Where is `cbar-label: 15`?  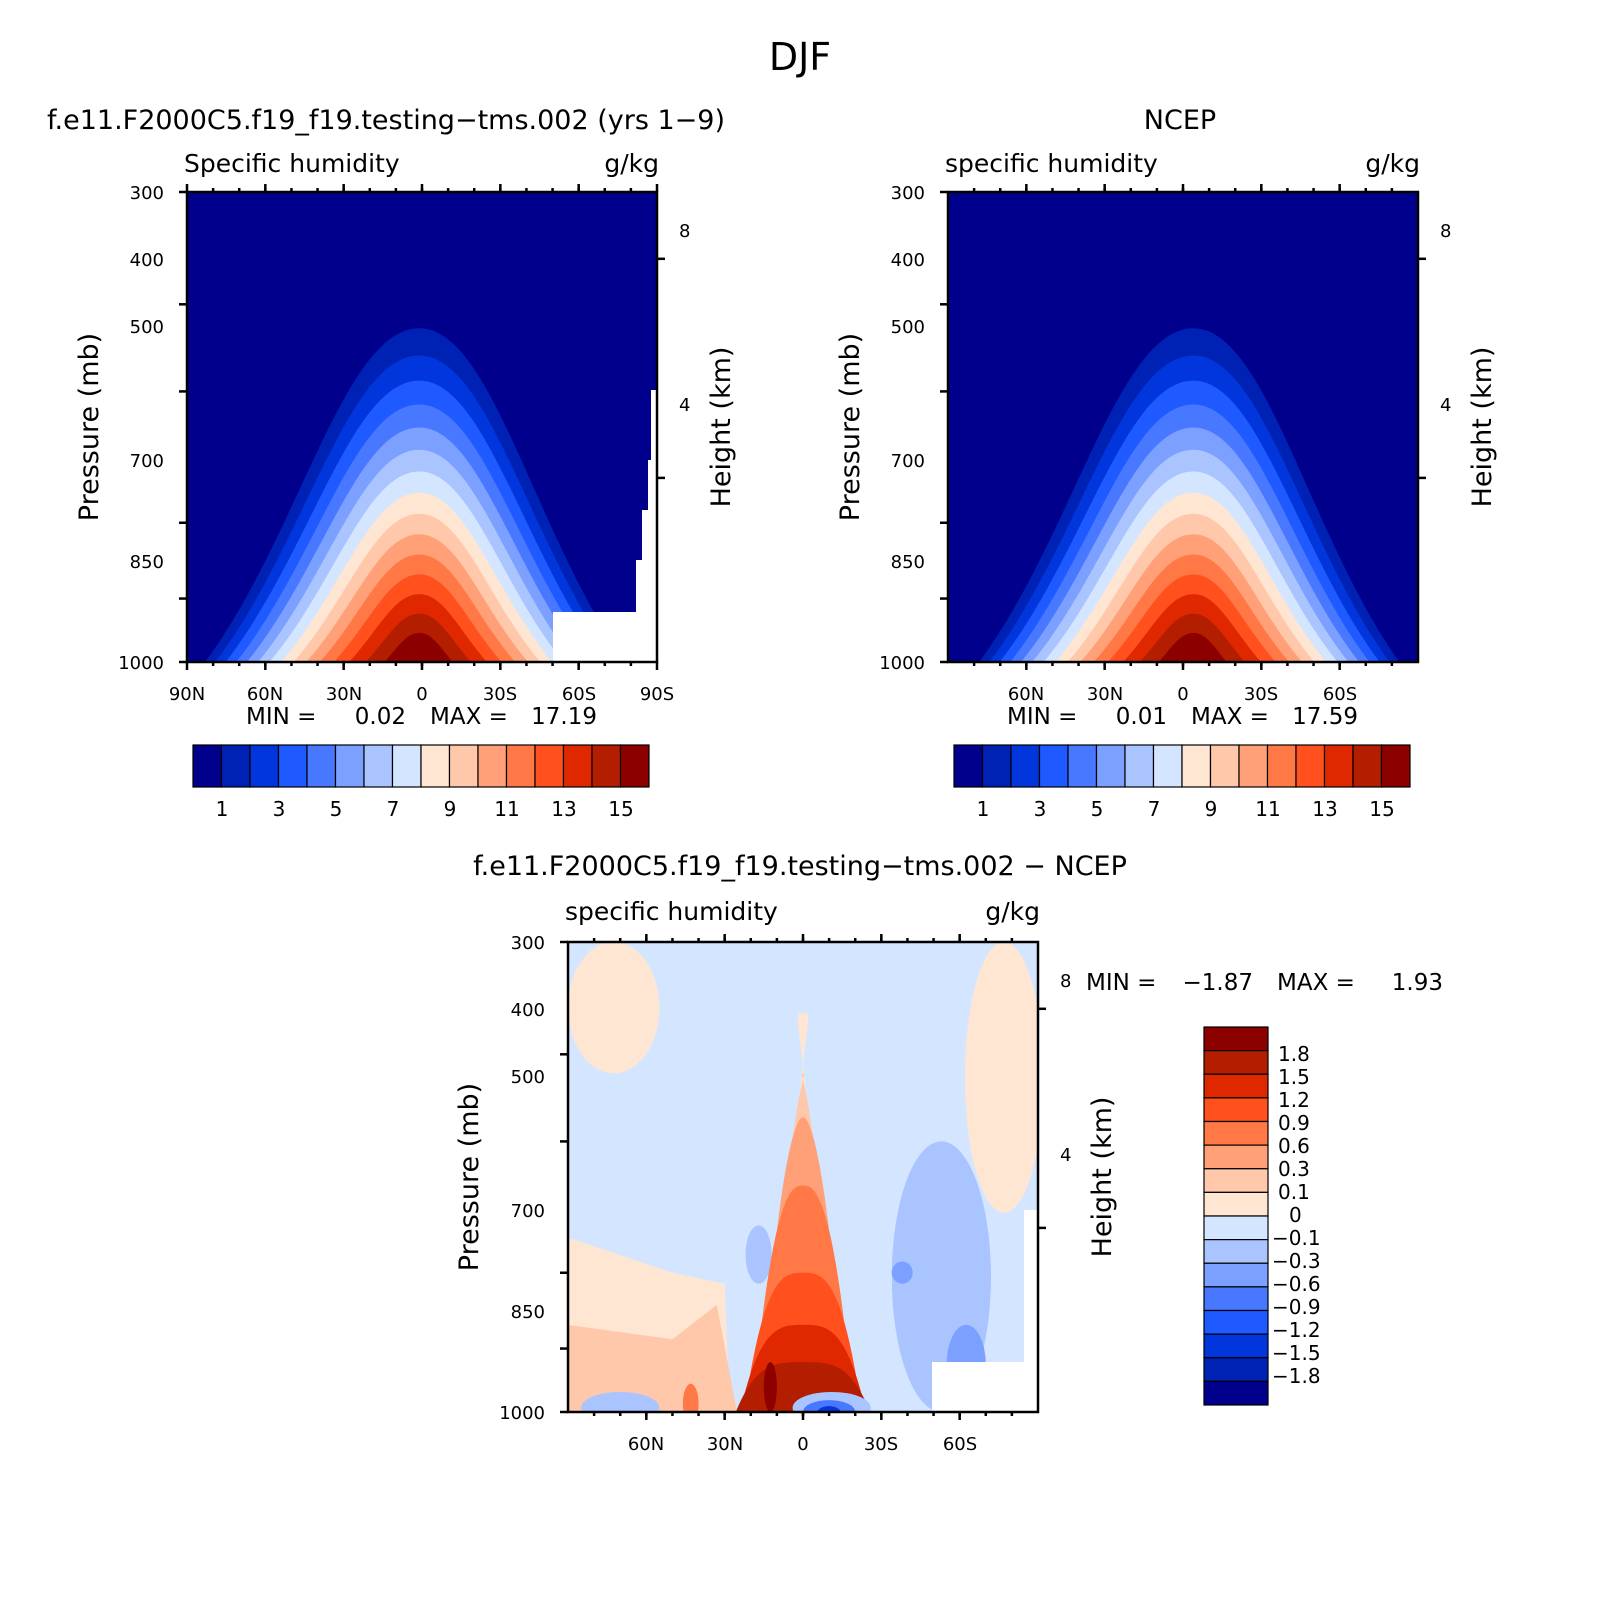
cbar-label: 15 is located at coordinates (1381, 809).